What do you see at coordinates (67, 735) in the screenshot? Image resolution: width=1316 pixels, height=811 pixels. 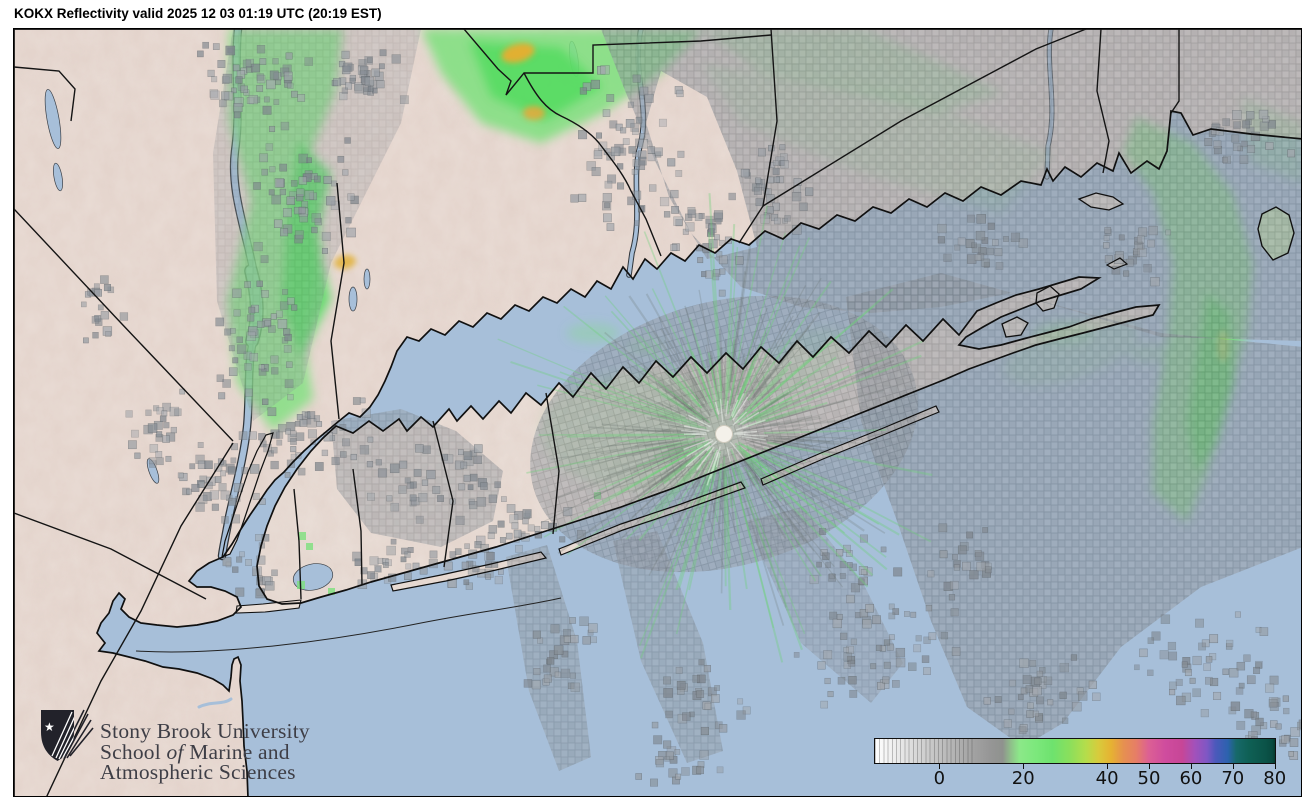 I see `sbu-shield-icon: ★` at bounding box center [67, 735].